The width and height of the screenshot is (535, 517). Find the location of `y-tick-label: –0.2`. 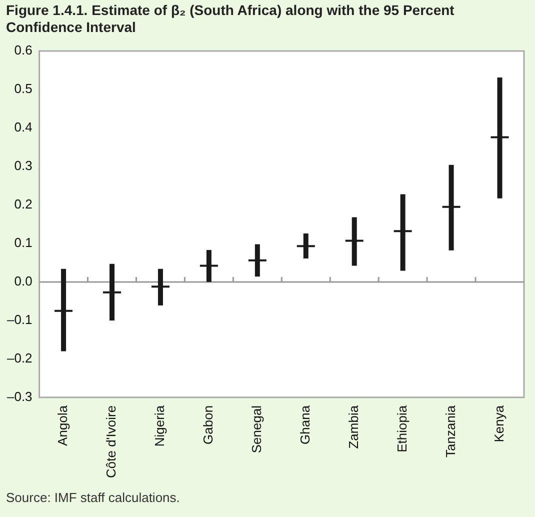

y-tick-label: –0.2 is located at coordinates (19, 358).